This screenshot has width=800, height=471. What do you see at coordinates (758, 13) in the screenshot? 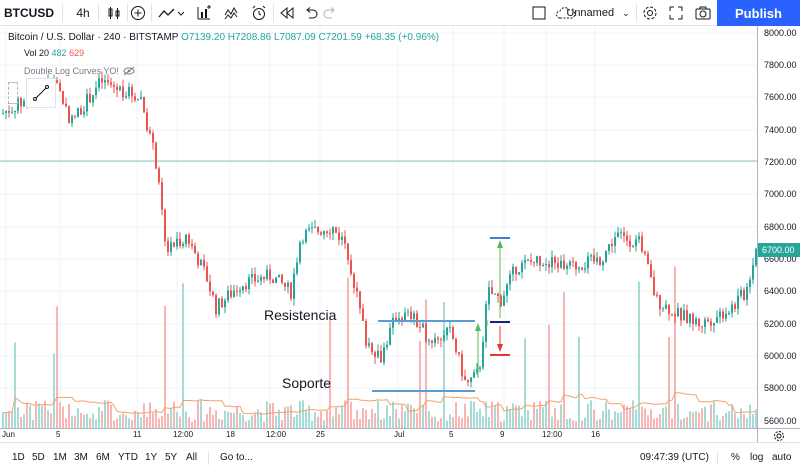
I see `publish-button: Publish` at bounding box center [758, 13].